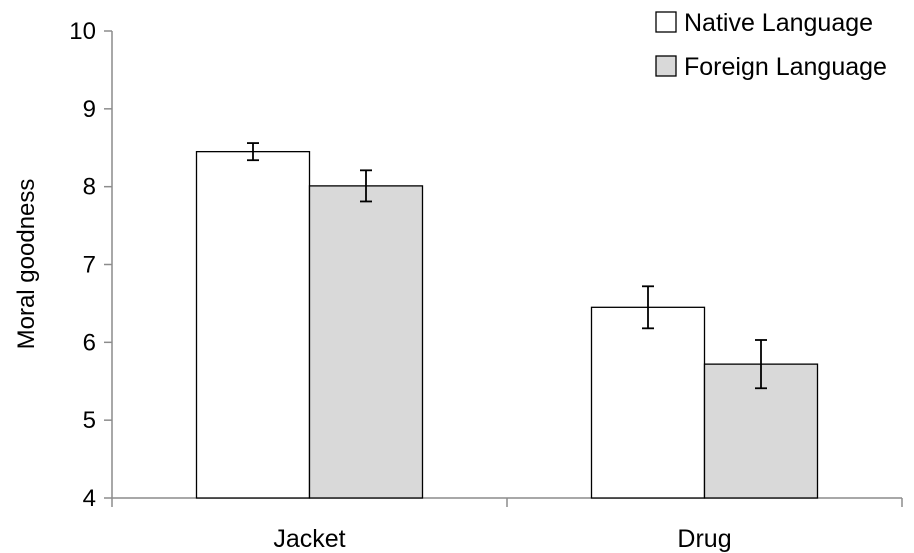 The image size is (914, 553). I want to click on y-tick-label: 7, so click(89, 265).